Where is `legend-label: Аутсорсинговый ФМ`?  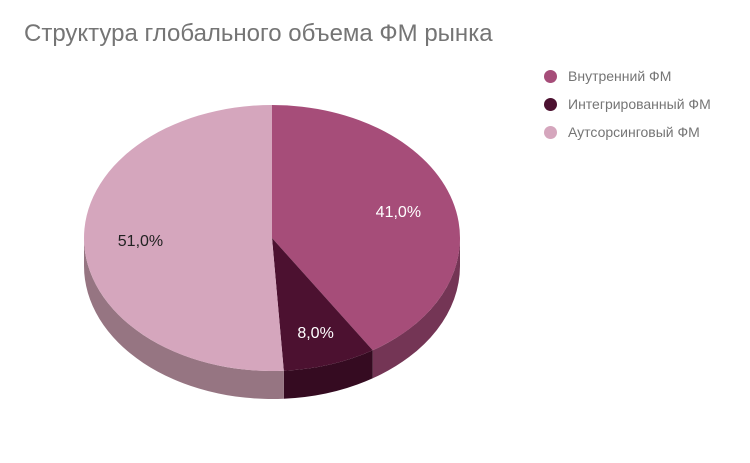
legend-label: Аутсорсинговый ФМ is located at coordinates (634, 132).